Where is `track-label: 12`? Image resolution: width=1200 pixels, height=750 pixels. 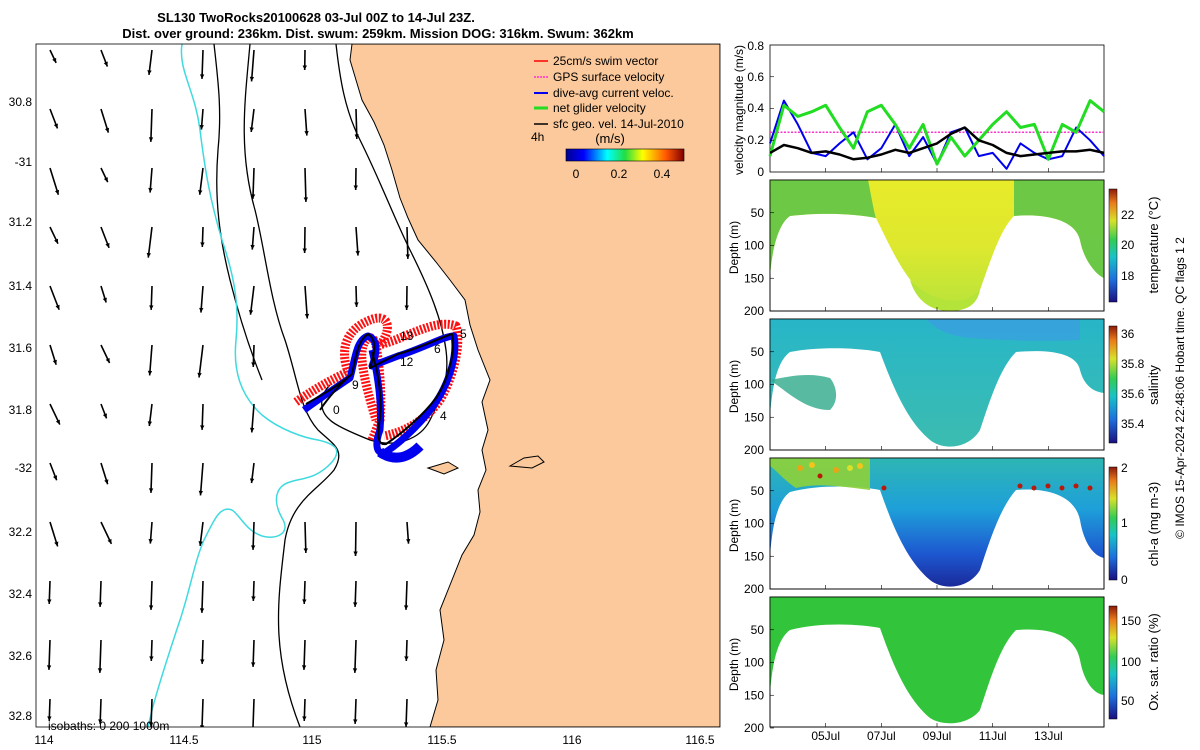 track-label: 12 is located at coordinates (407, 362).